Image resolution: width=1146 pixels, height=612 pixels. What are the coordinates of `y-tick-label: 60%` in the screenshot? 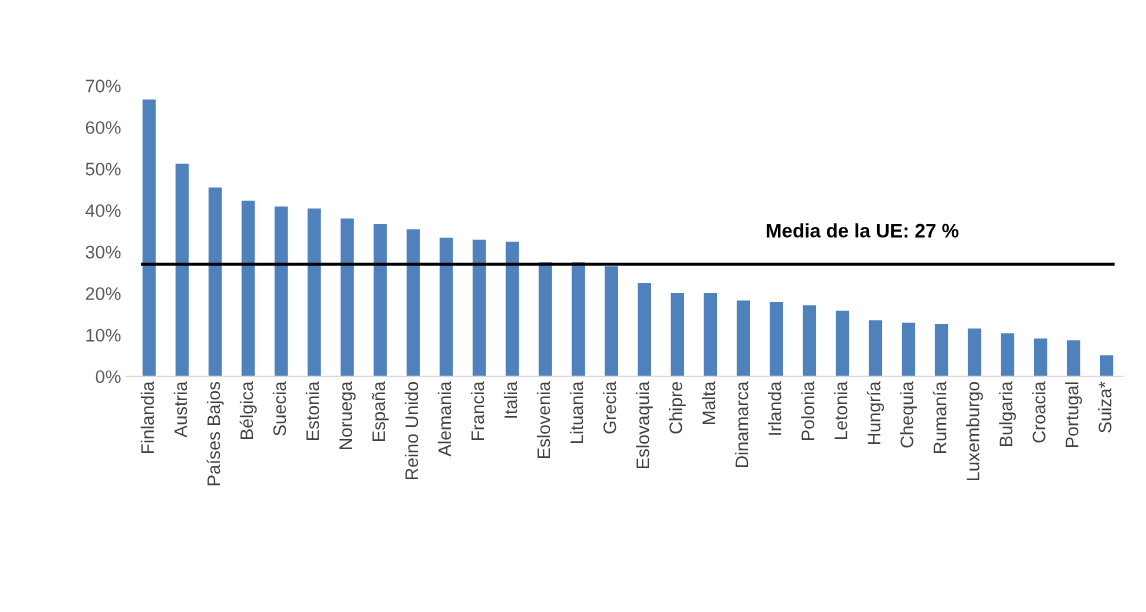 It's located at (103, 127).